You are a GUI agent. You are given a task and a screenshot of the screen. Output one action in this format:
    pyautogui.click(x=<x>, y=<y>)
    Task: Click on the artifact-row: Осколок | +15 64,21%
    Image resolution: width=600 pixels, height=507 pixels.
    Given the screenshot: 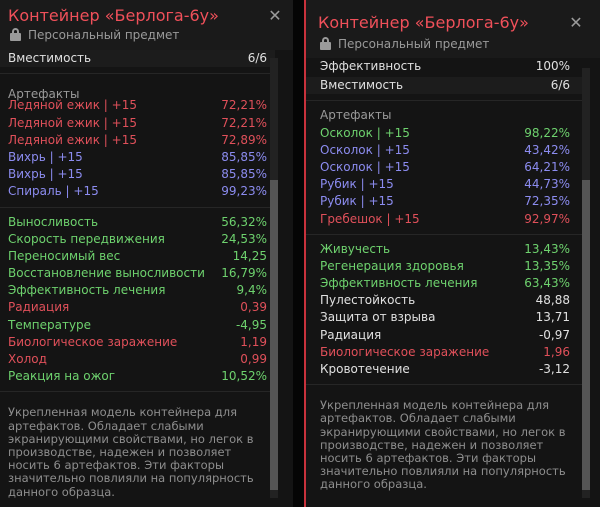 What is the action you would take?
    pyautogui.click(x=444, y=167)
    